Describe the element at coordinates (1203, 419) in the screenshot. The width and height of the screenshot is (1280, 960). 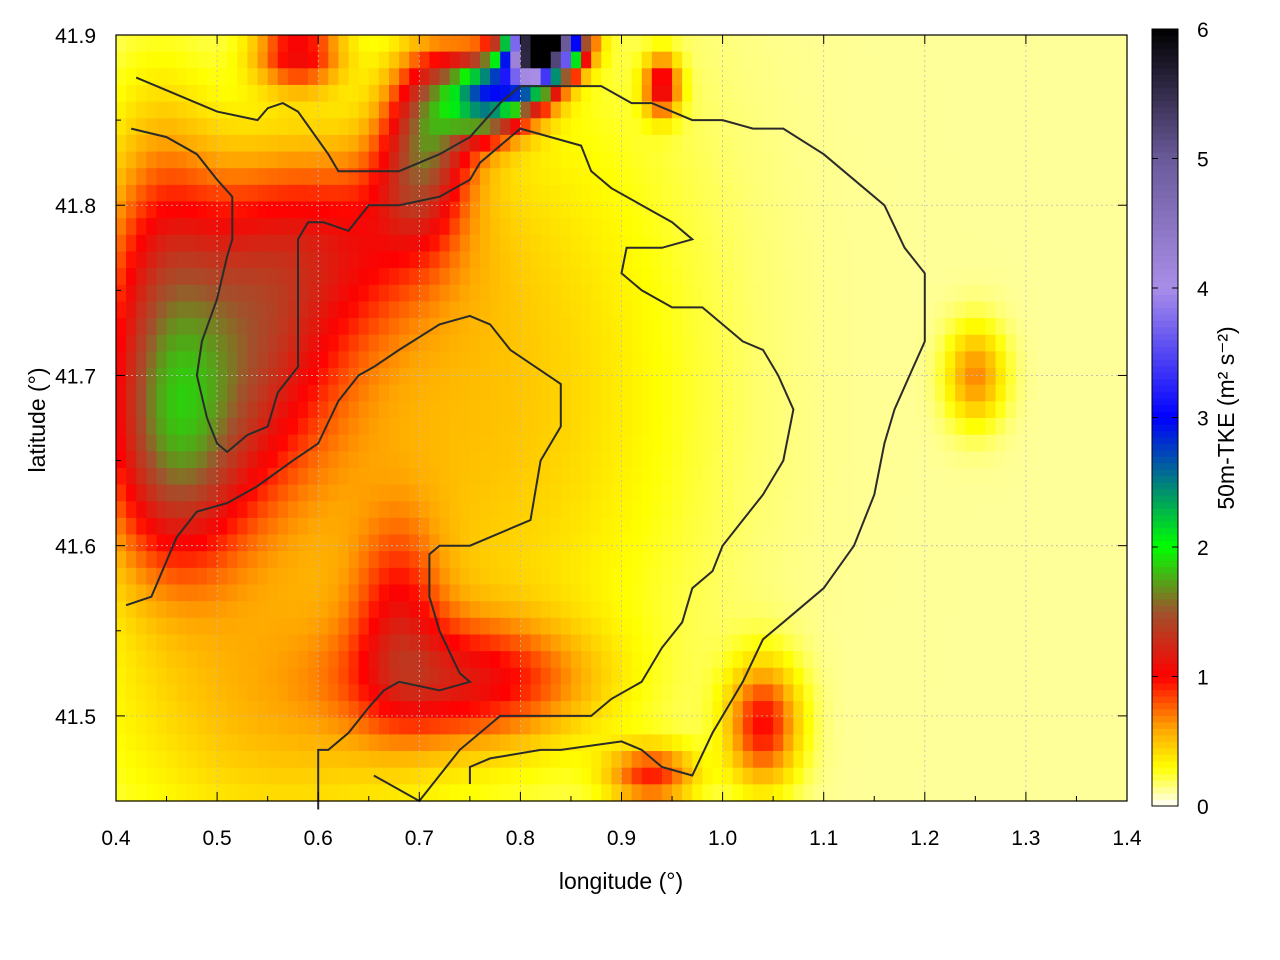
I see `colorbar-tick-label: 3` at that location.